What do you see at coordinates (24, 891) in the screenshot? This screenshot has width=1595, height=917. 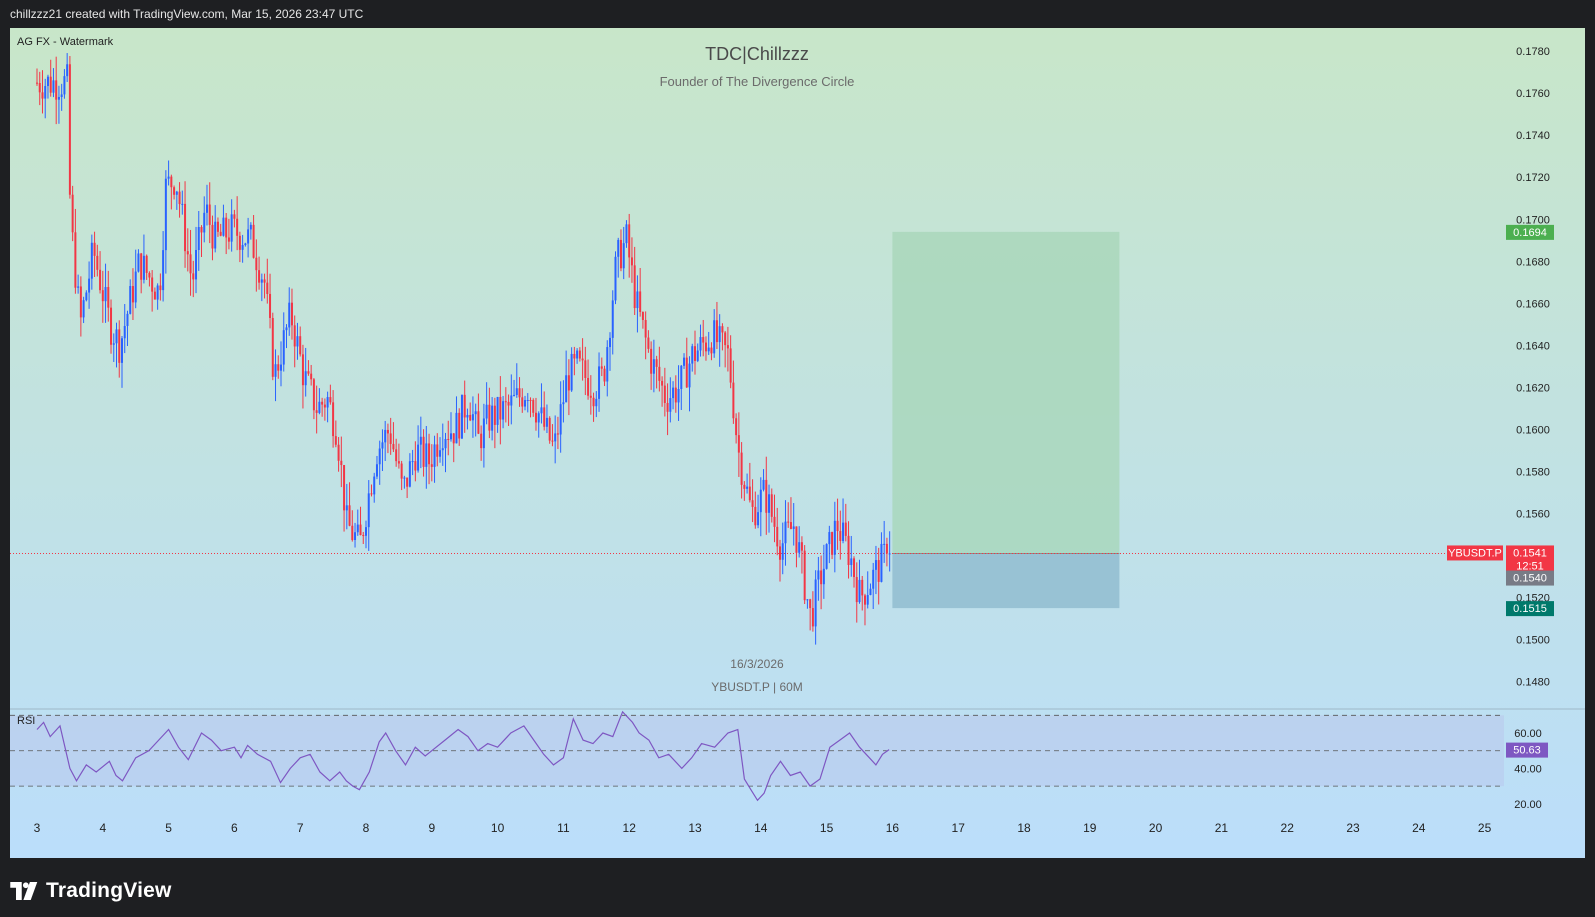 I see `tradingview-logo-icon` at bounding box center [24, 891].